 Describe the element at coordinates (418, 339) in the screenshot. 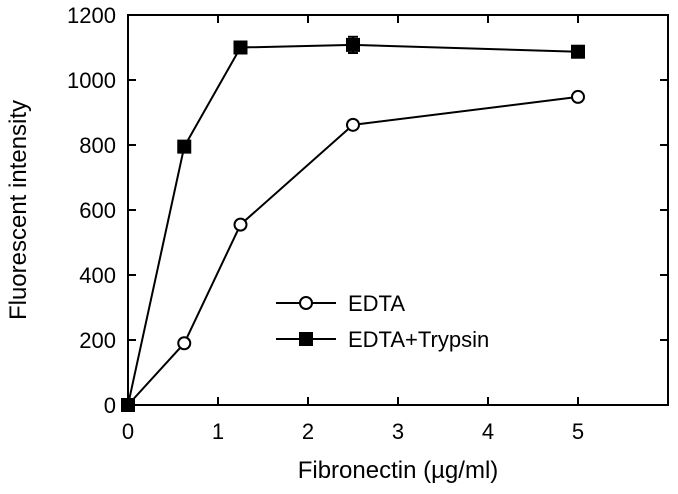

I see `legend-label-edta-trypsin: EDTA+Trypsin` at that location.